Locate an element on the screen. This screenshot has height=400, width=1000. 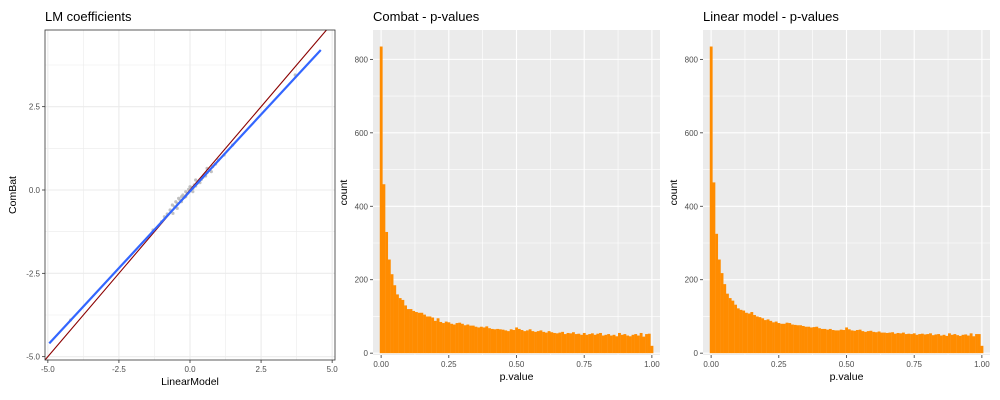
y-tick-label: 800 is located at coordinates (362, 59).